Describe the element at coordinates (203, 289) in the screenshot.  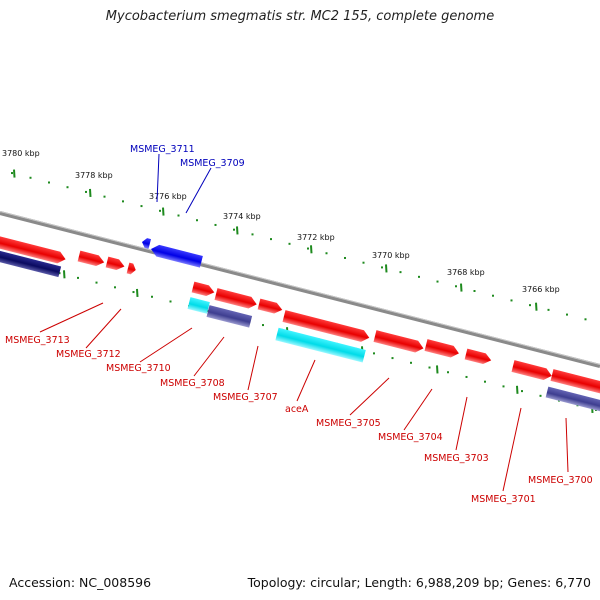
I see `gene-feature-red-a` at that location.